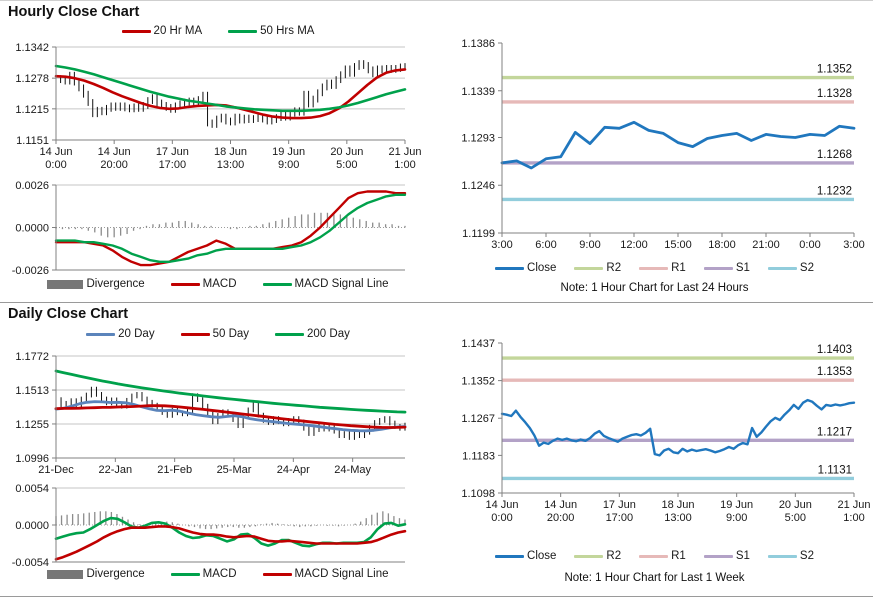 This screenshot has width=873, height=601. What do you see at coordinates (806, 268) in the screenshot?
I see `legend-label: S2` at bounding box center [806, 268].